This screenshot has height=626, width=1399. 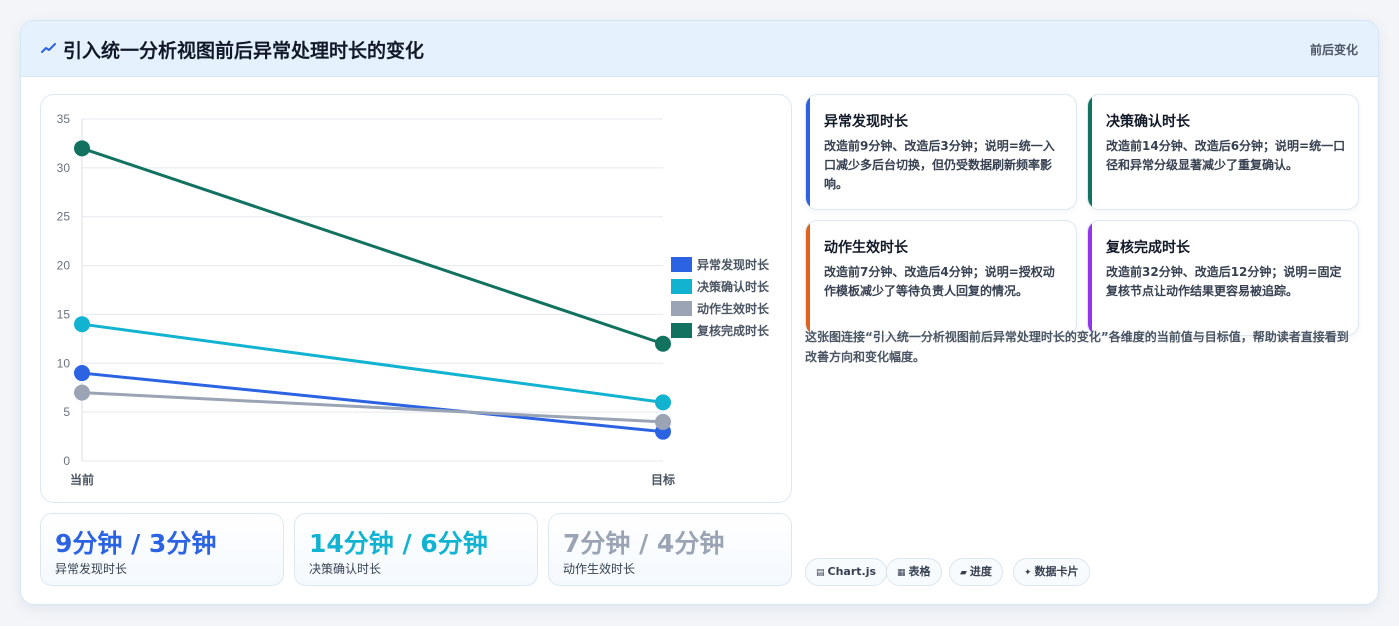 I want to click on tag-table: ▦ 表格, so click(x=914, y=572).